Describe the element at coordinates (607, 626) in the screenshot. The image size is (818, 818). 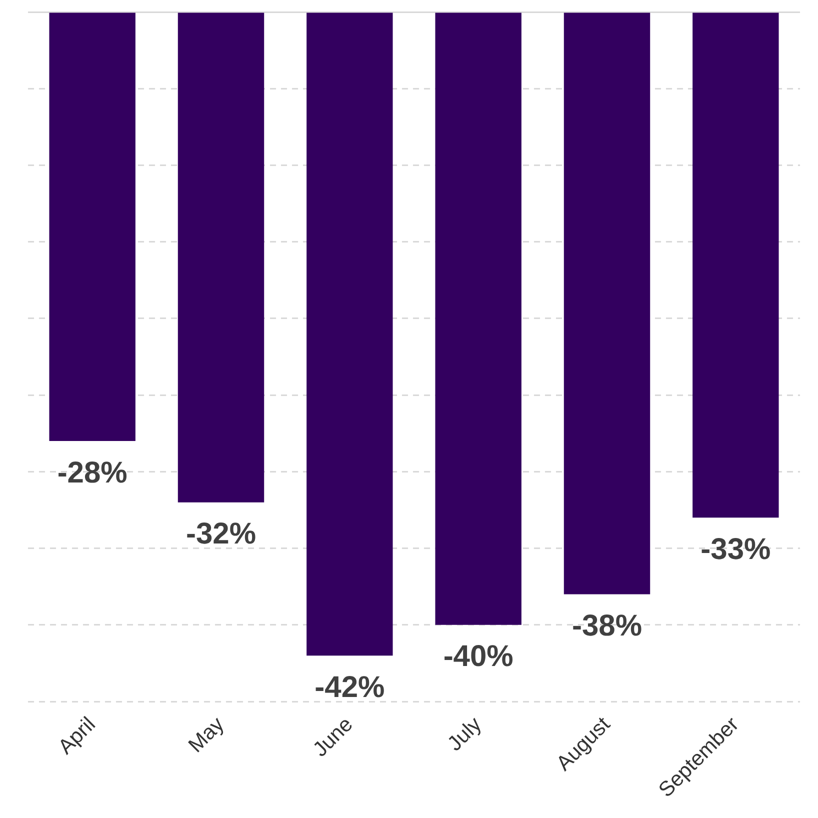
I see `data-label: -38%` at that location.